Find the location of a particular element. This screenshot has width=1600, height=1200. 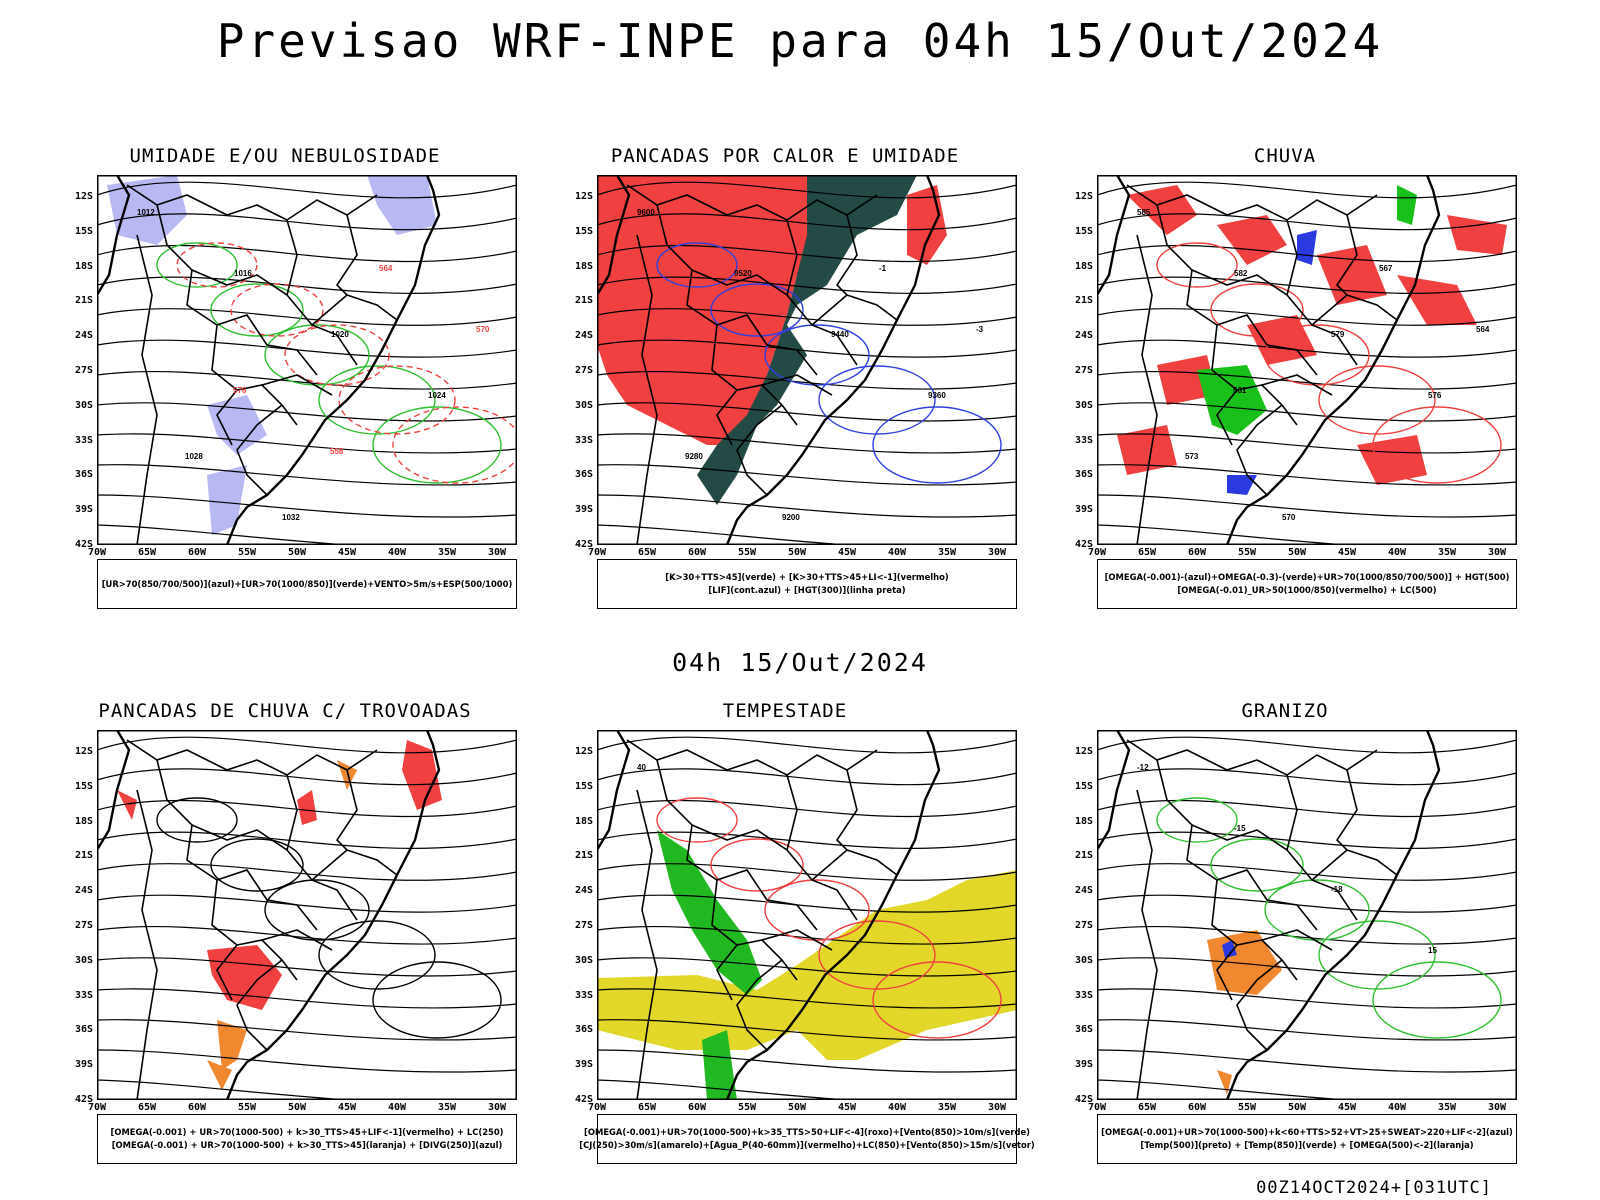

map-area: -12 -15 -18 15 is located at coordinates (1307, 915).